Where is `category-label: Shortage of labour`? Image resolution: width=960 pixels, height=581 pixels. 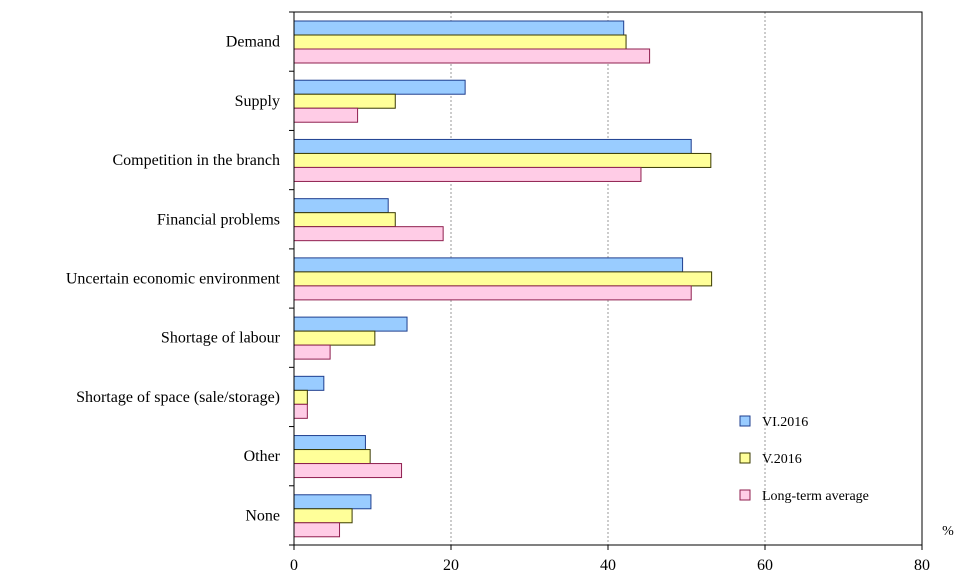
category-label: Shortage of labour is located at coordinates (221, 338).